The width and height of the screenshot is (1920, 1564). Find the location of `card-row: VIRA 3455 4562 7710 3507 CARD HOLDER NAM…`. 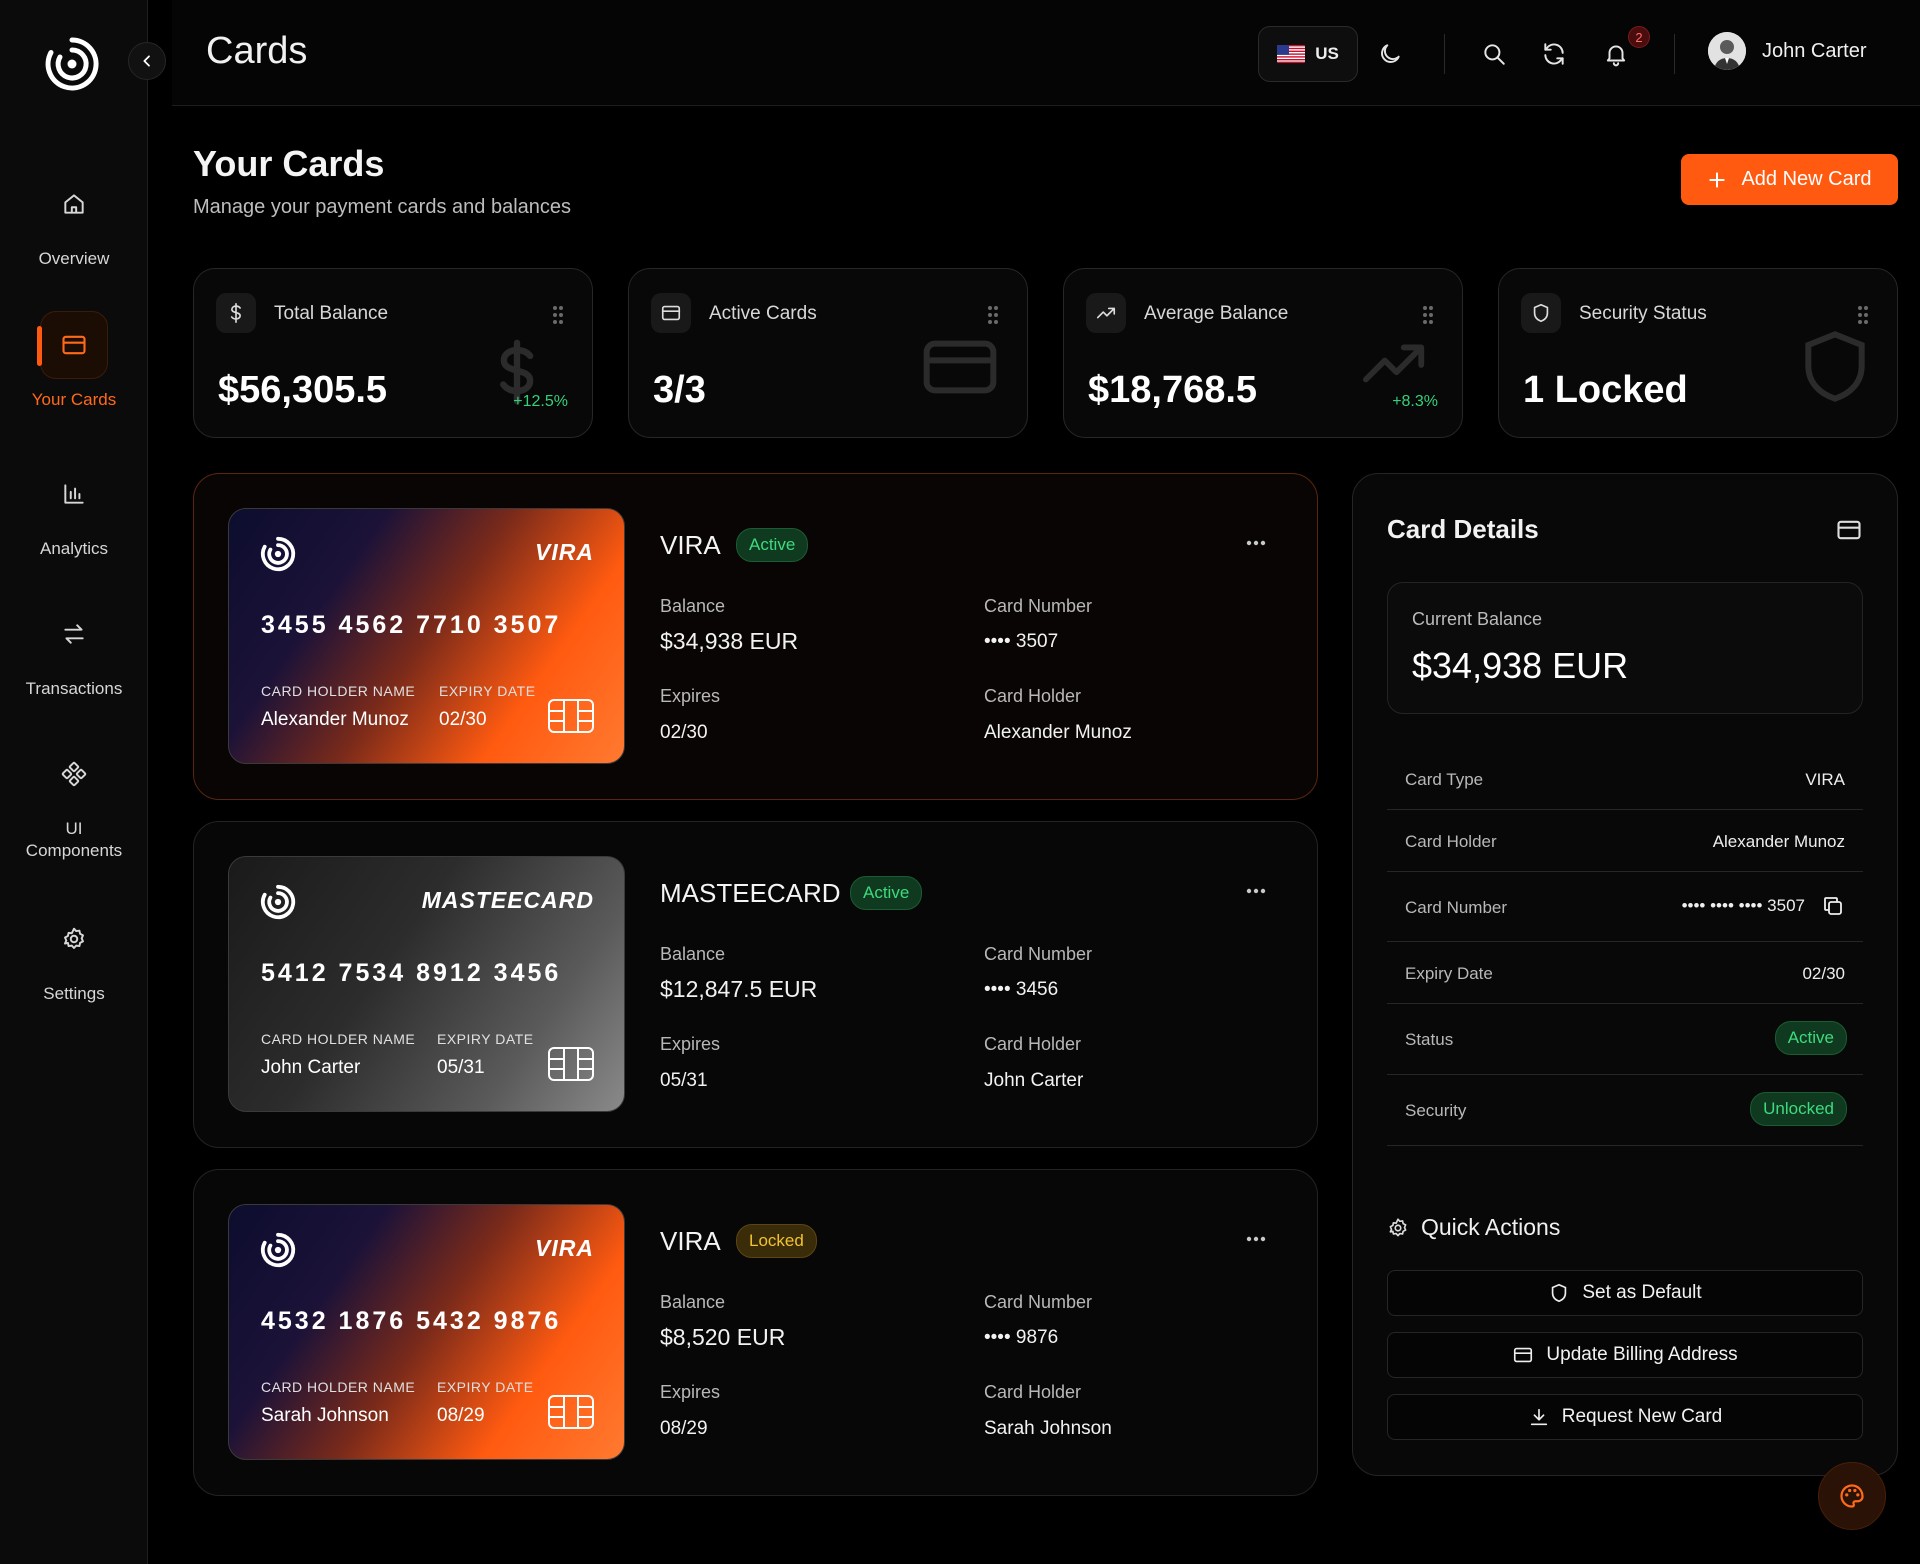

card-row: VIRA 3455 4562 7710 3507 CARD HOLDER NAM… is located at coordinates (755, 636).